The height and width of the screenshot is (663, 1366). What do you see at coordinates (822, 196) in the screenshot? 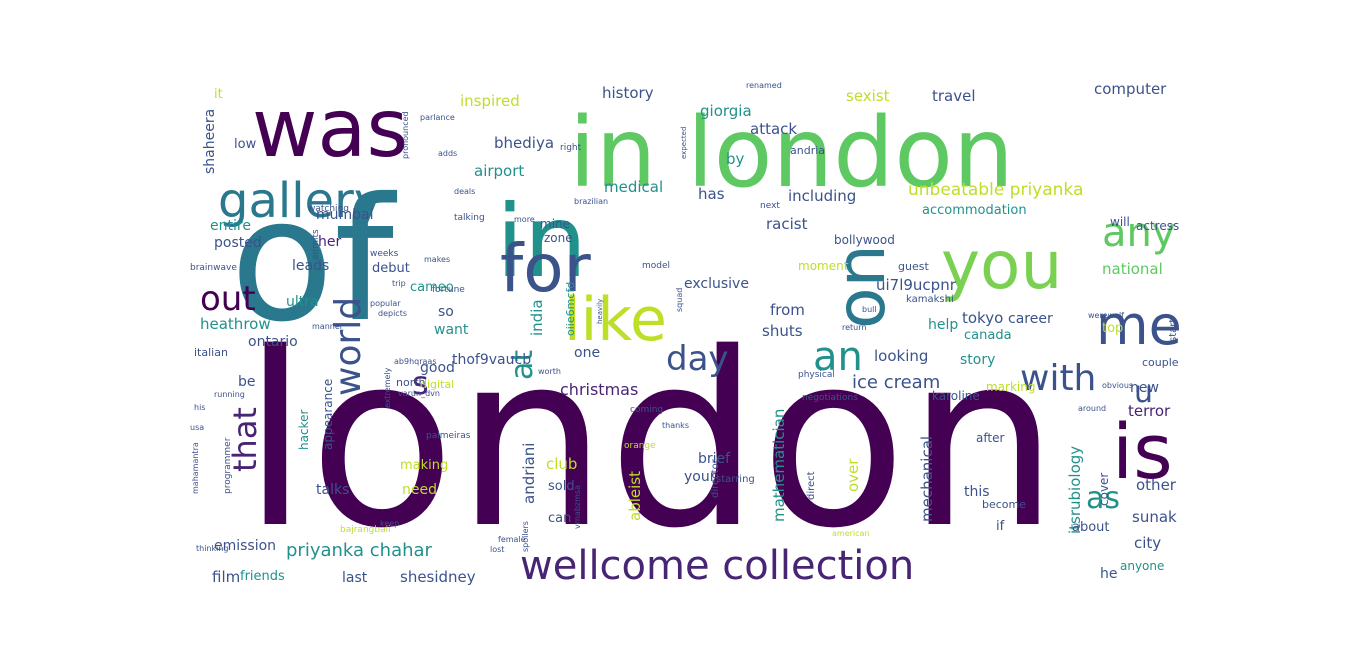
I see `word-including: including` at bounding box center [822, 196].